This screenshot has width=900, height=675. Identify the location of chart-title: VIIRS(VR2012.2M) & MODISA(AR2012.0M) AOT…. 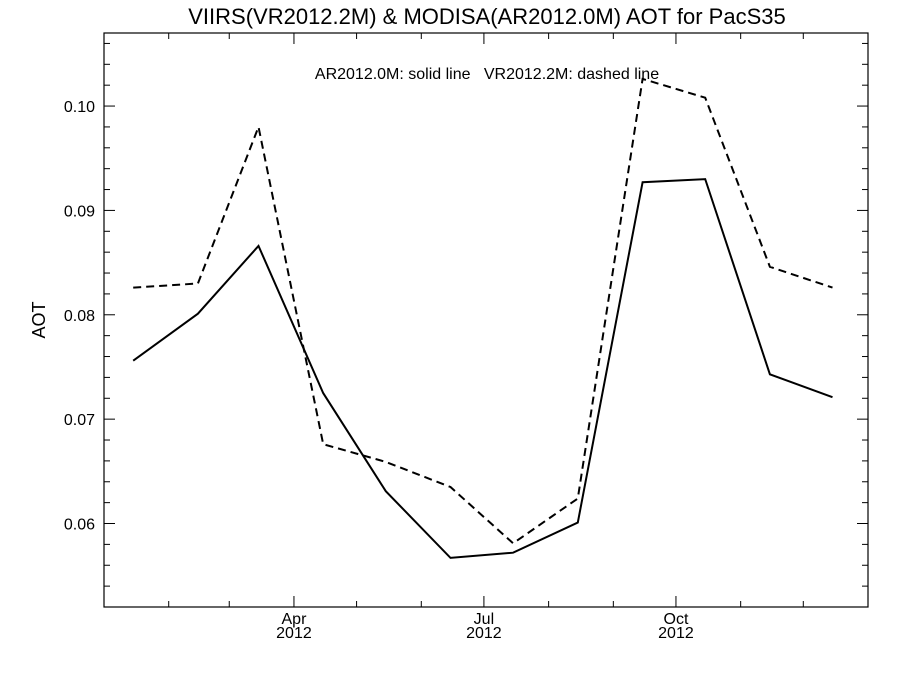
(486, 16).